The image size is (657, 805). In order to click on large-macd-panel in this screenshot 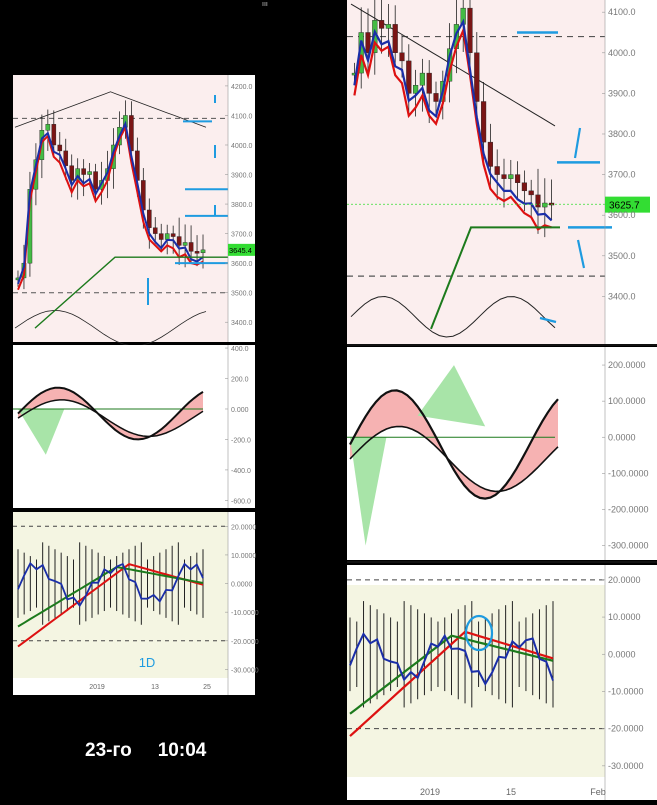, I will do `click(502, 455)`.